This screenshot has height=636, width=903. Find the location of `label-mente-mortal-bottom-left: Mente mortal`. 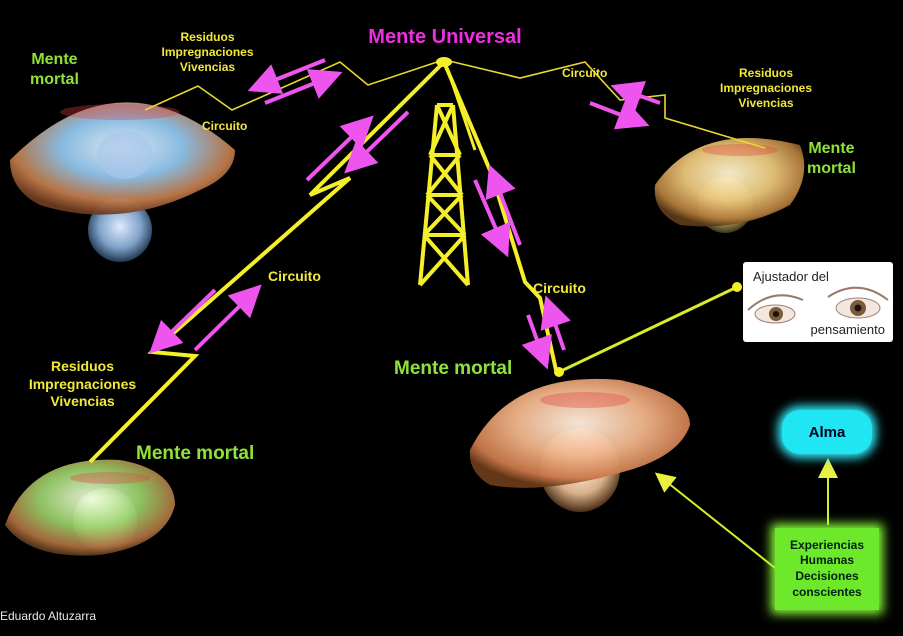

label-mente-mortal-bottom-left: Mente mortal is located at coordinates (195, 453).